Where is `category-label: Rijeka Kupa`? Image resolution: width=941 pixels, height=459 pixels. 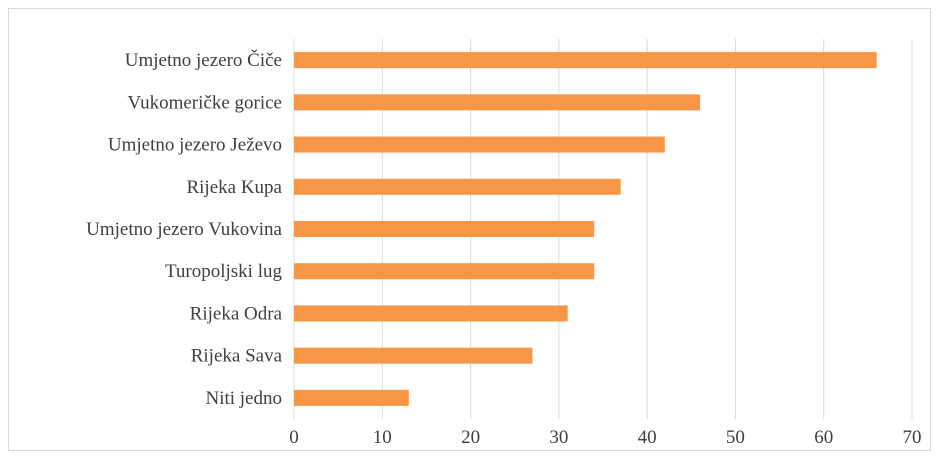 category-label: Rijeka Kupa is located at coordinates (234, 187).